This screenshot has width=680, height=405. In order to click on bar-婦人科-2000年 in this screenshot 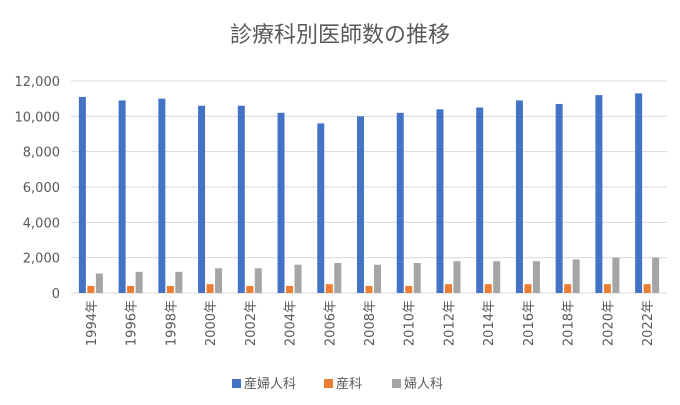, I will do `click(219, 280)`.